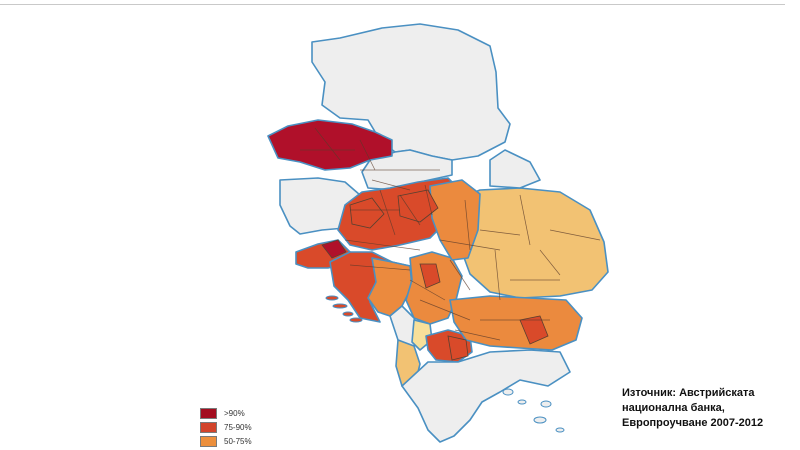 The width and height of the screenshot is (800, 450). I want to click on hotspot-macedonia, so click(458, 348).